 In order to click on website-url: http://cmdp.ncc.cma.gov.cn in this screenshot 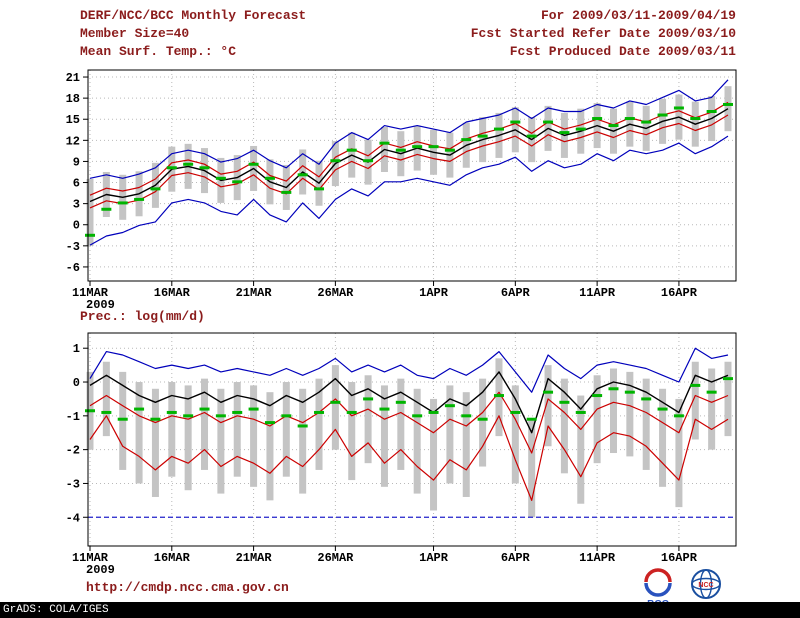, I will do `click(187, 587)`.